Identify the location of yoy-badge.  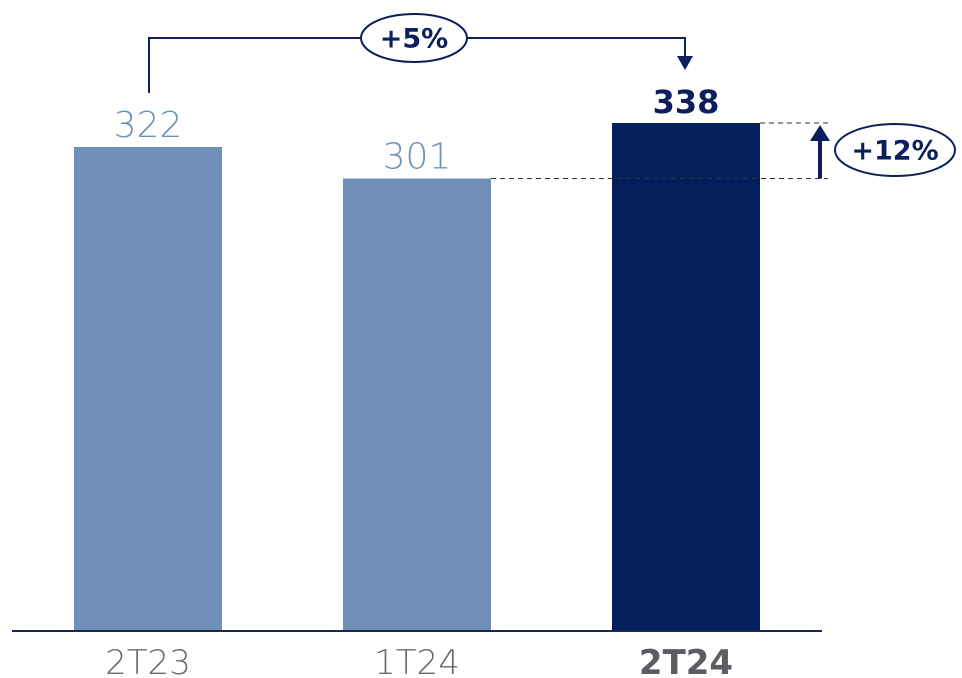
(414, 38).